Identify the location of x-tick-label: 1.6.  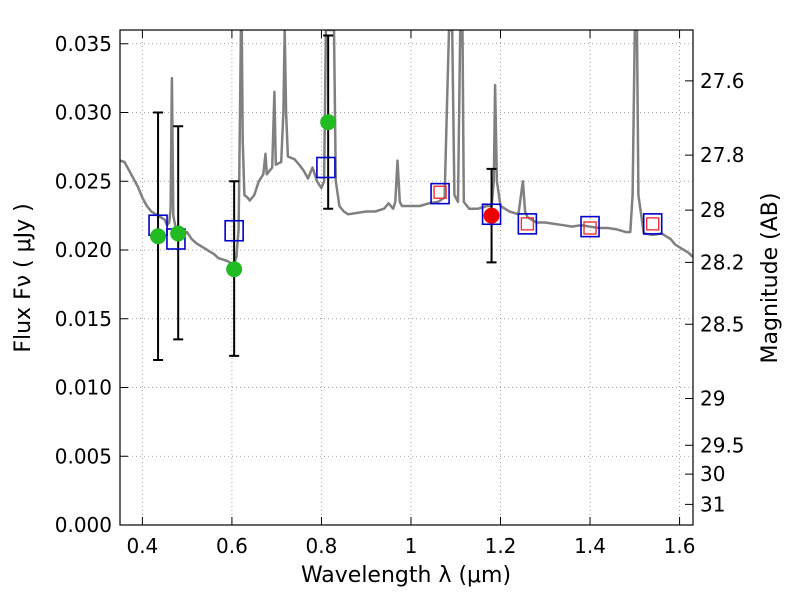
(680, 546).